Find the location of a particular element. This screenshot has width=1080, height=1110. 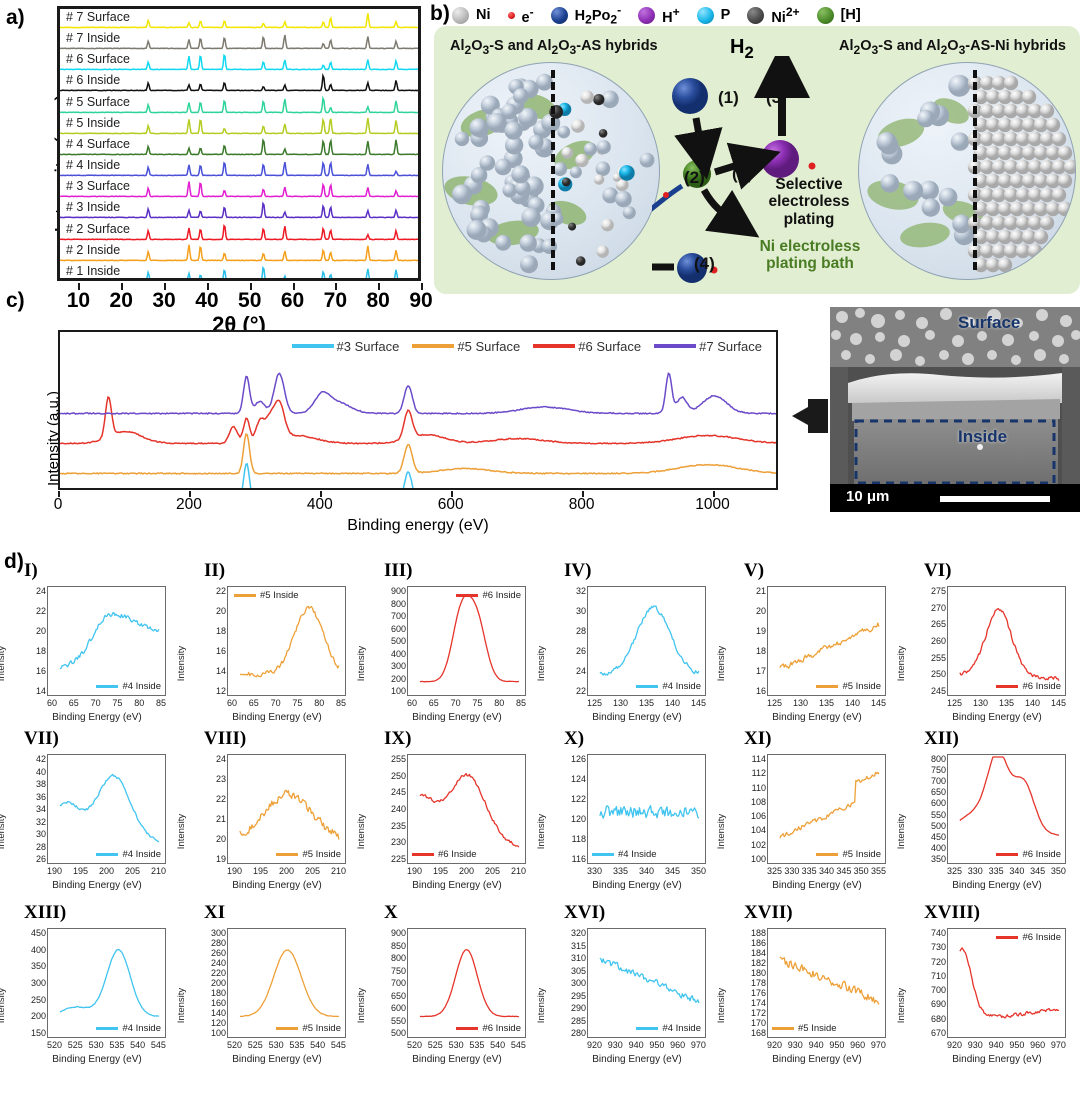

mini-plot-y-tick-label: 260 is located at coordinates (938, 640).